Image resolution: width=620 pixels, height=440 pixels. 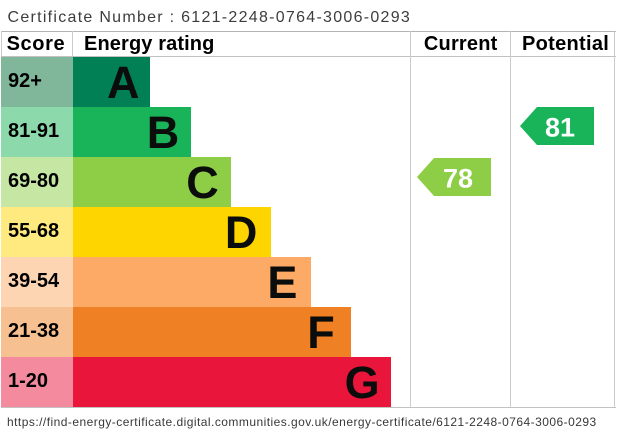 I want to click on svg-text: 81, so click(x=560, y=128).